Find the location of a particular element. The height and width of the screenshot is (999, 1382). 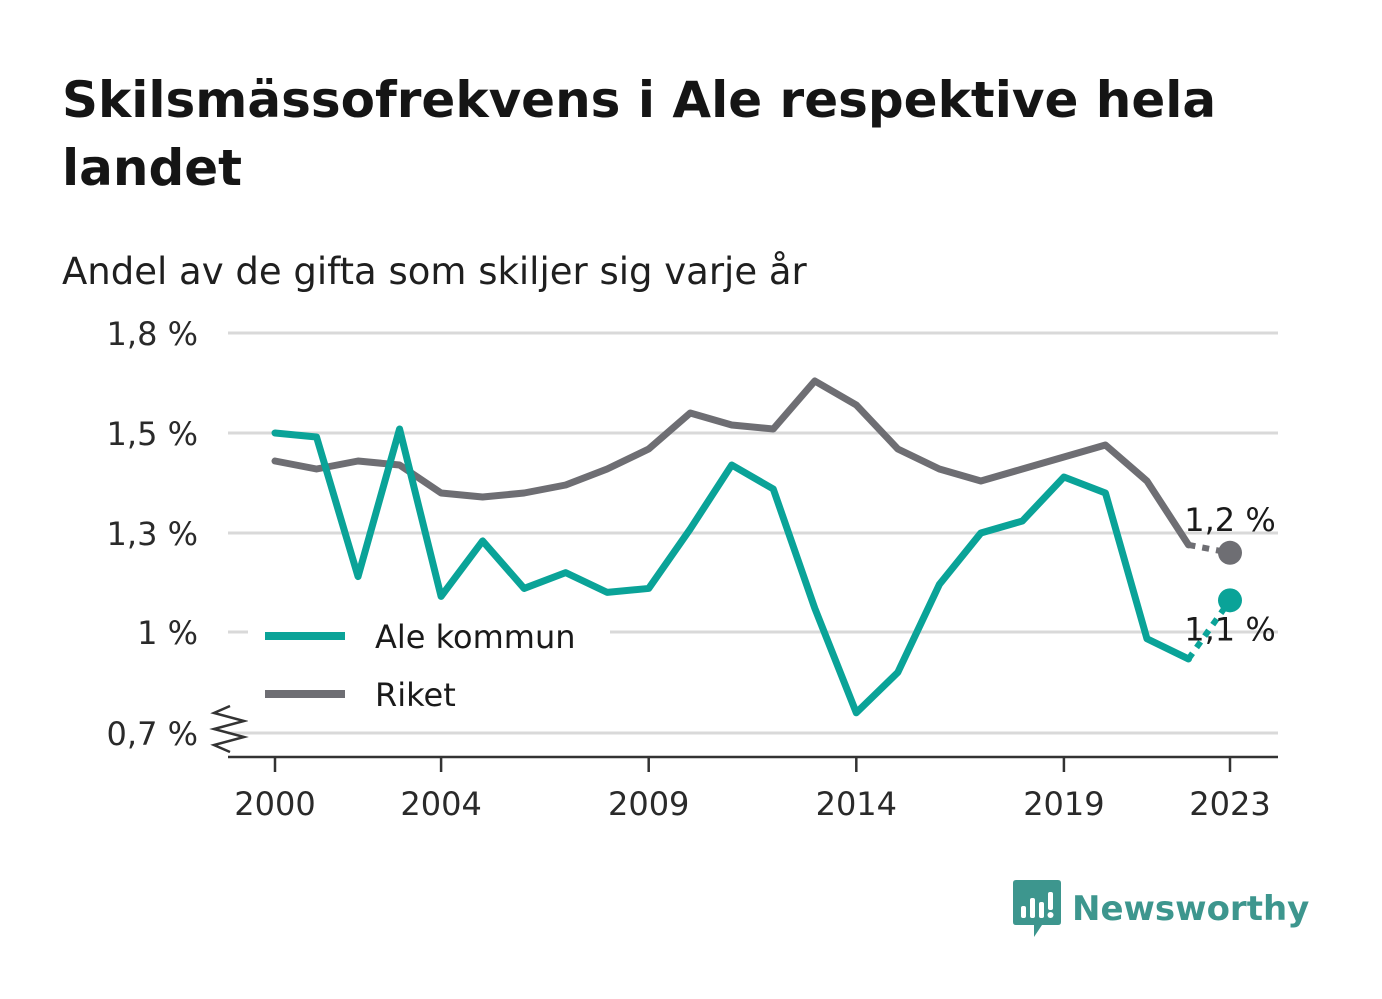

y-tick-label: 1 % is located at coordinates (167, 633).